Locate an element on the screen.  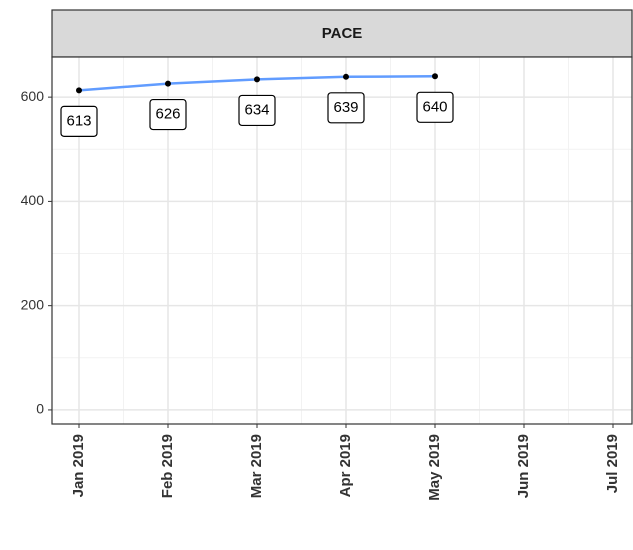
y-tick-label: 0 is located at coordinates (40, 409).